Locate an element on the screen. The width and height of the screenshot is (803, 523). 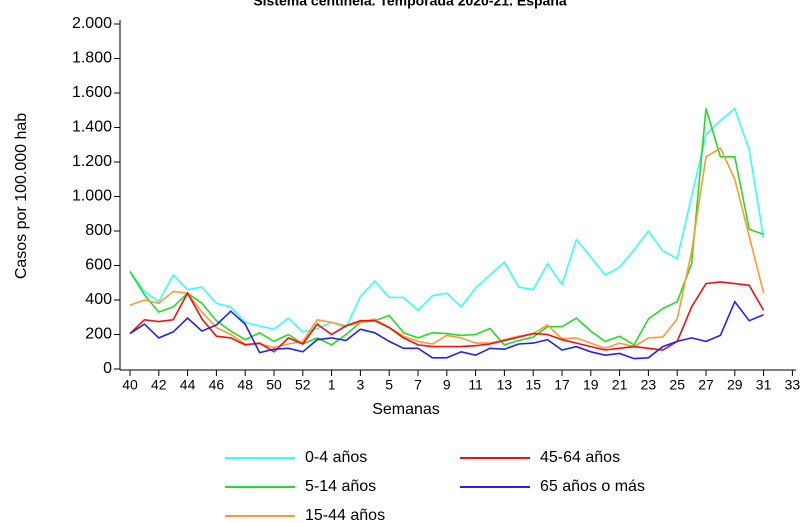
x-tick-label: 25 is located at coordinates (677, 385).